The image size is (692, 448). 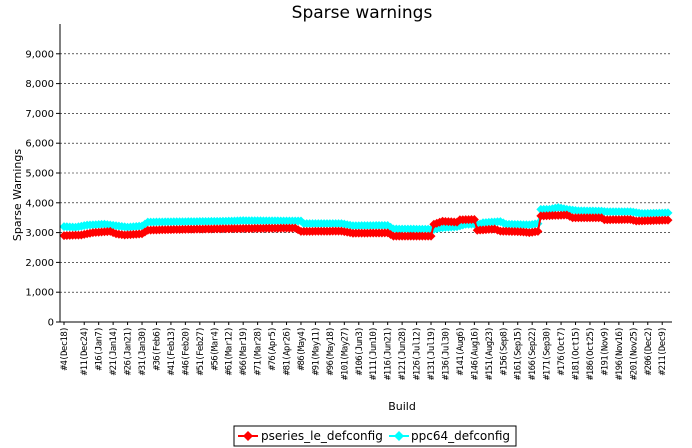 What do you see at coordinates (663, 351) in the screenshot?
I see `x-tick-label: #211(Dec9)` at bounding box center [663, 351].